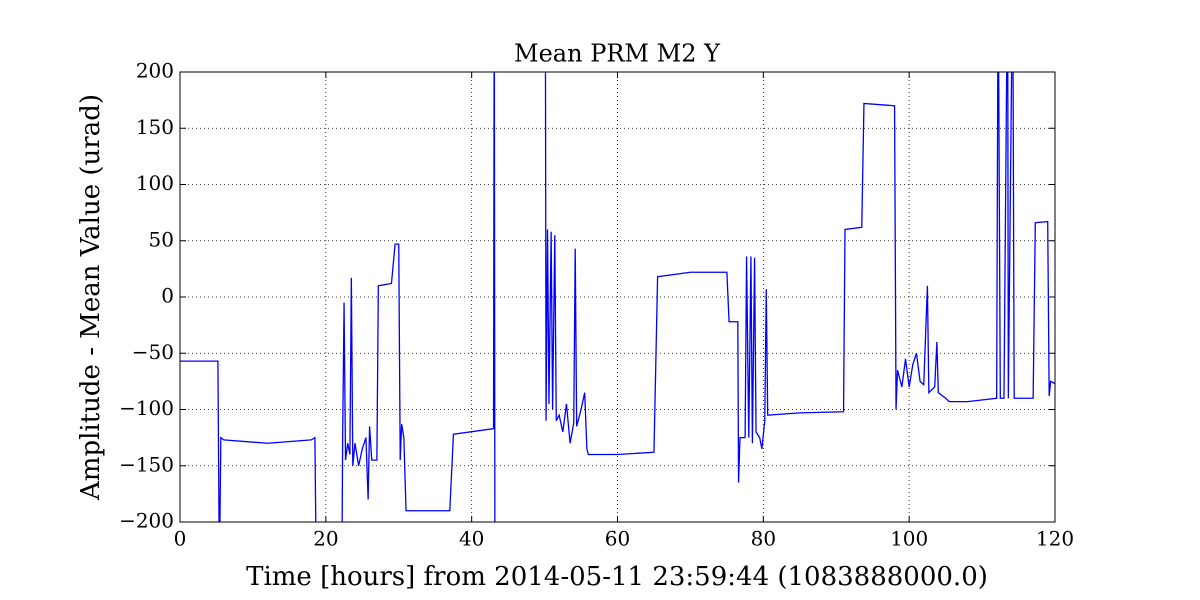  I want to click on y-axis-label: Amplitude - Mean Value (urad), so click(91, 297).